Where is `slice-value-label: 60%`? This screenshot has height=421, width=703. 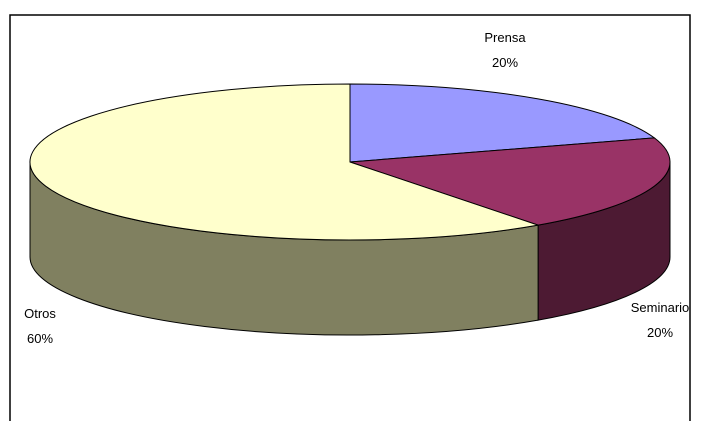 slice-value-label: 60% is located at coordinates (40, 338).